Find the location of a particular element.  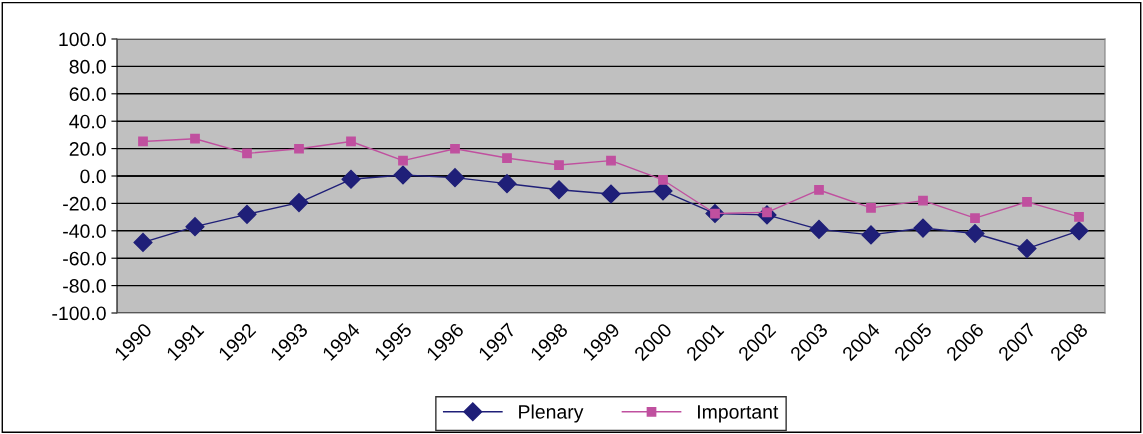

y-tick-label: -80.0 is located at coordinates (84, 286).